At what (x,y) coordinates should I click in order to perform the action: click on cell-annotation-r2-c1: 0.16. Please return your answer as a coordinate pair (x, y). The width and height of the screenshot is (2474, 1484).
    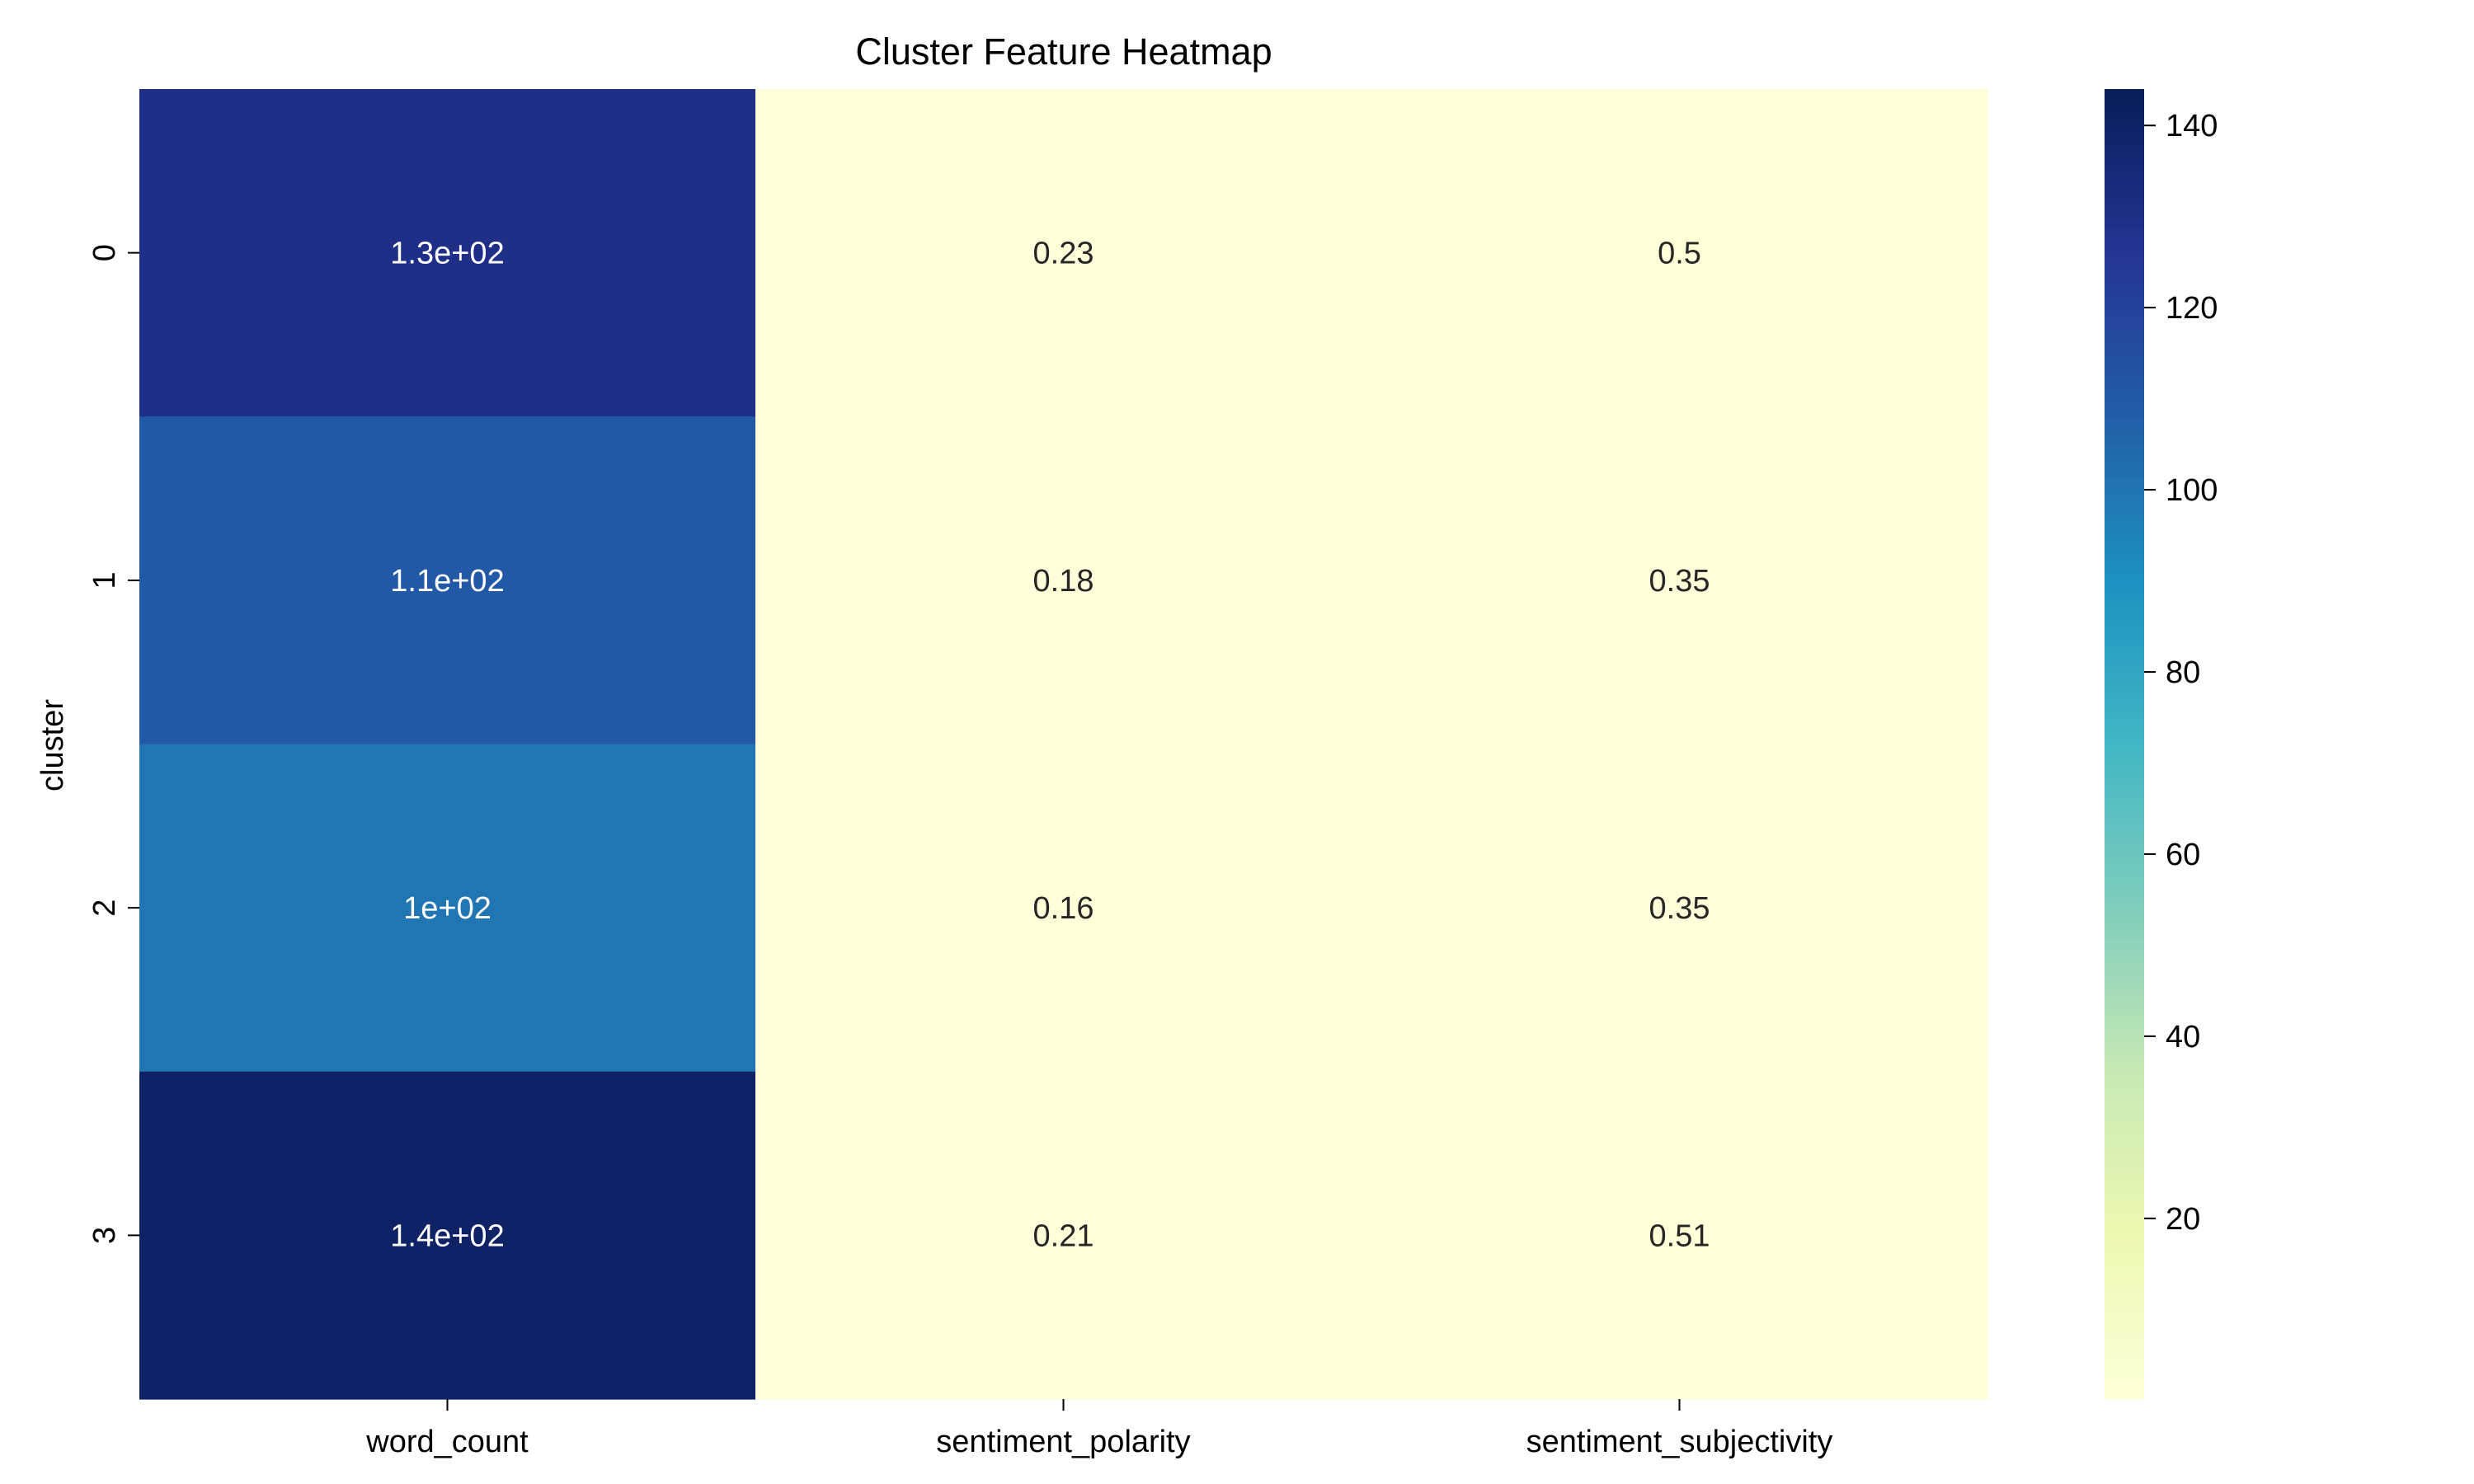
    Looking at the image, I should click on (1063, 909).